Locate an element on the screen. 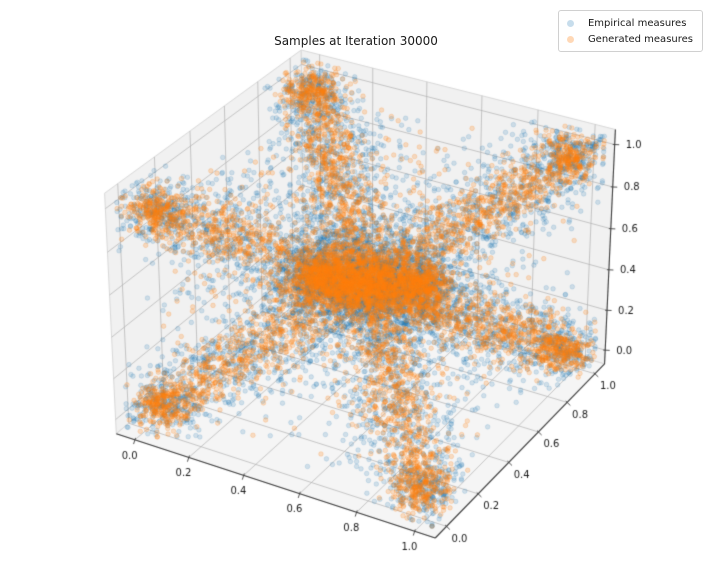 Image resolution: width=712 pixels, height=568 pixels. legend-label: Generated measures is located at coordinates (640, 39).